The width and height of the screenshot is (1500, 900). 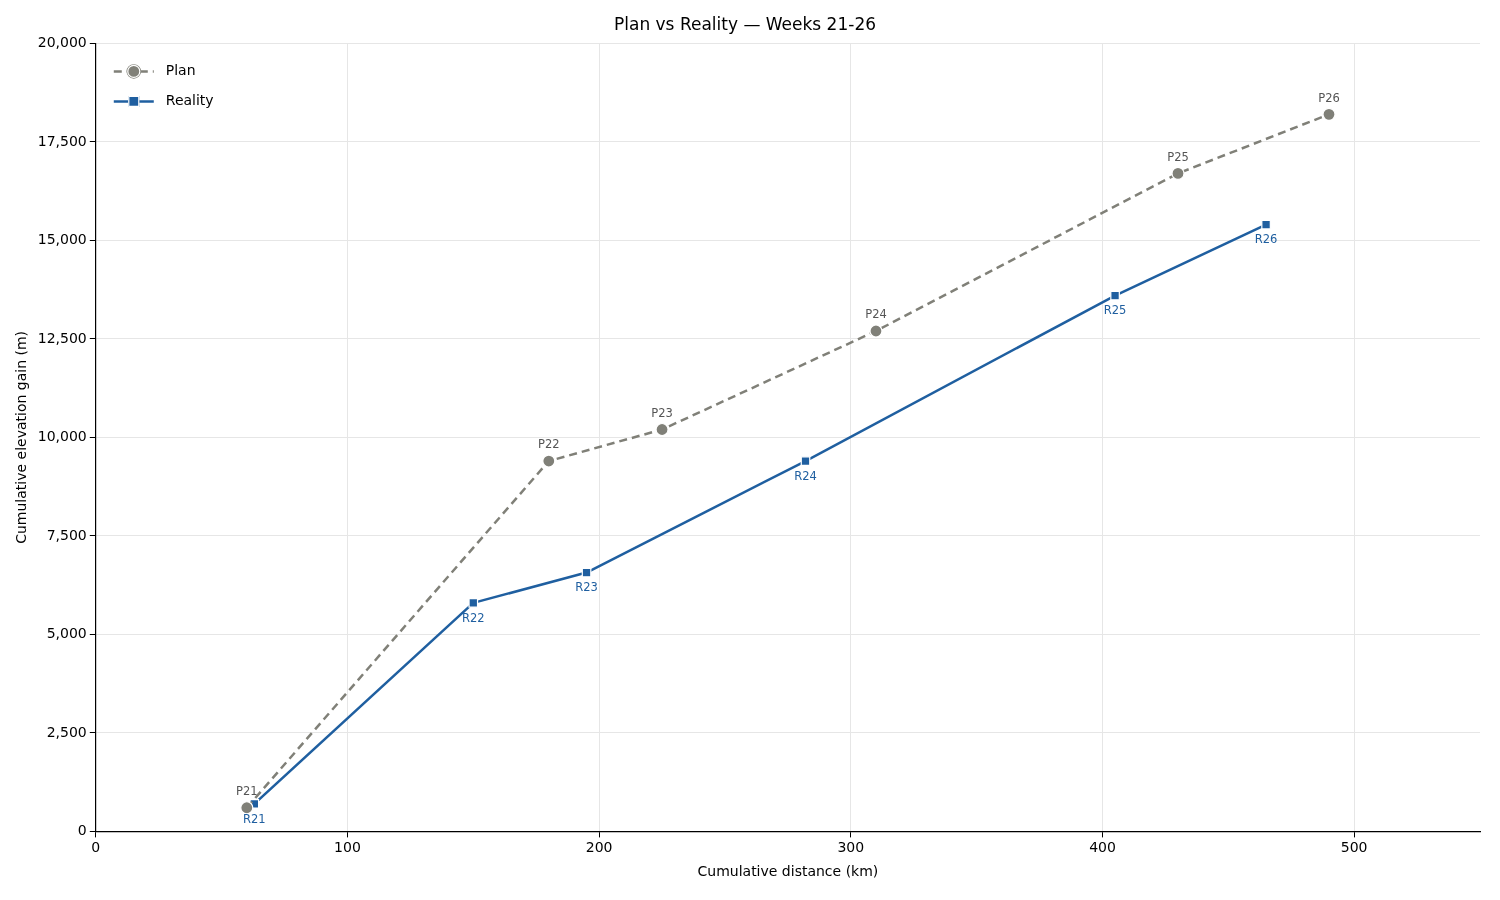 What do you see at coordinates (851, 847) in the screenshot?
I see `x-tick-label: 300` at bounding box center [851, 847].